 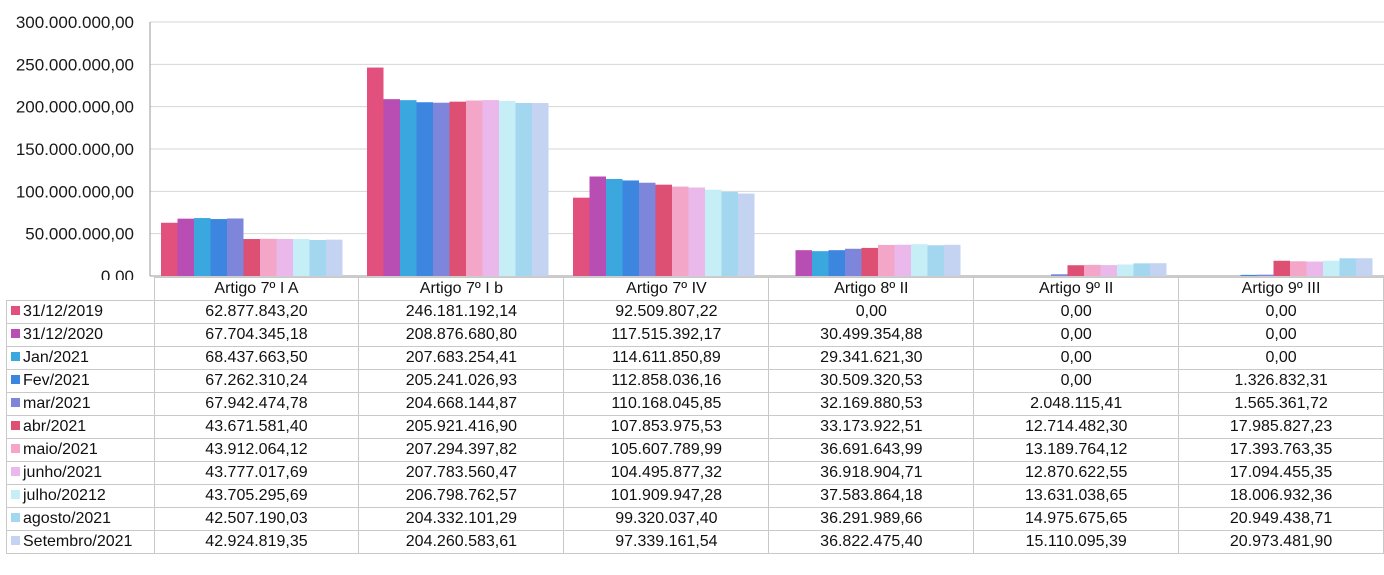 What do you see at coordinates (666, 542) in the screenshot?
I see `data-label: 97.339.161,54` at bounding box center [666, 542].